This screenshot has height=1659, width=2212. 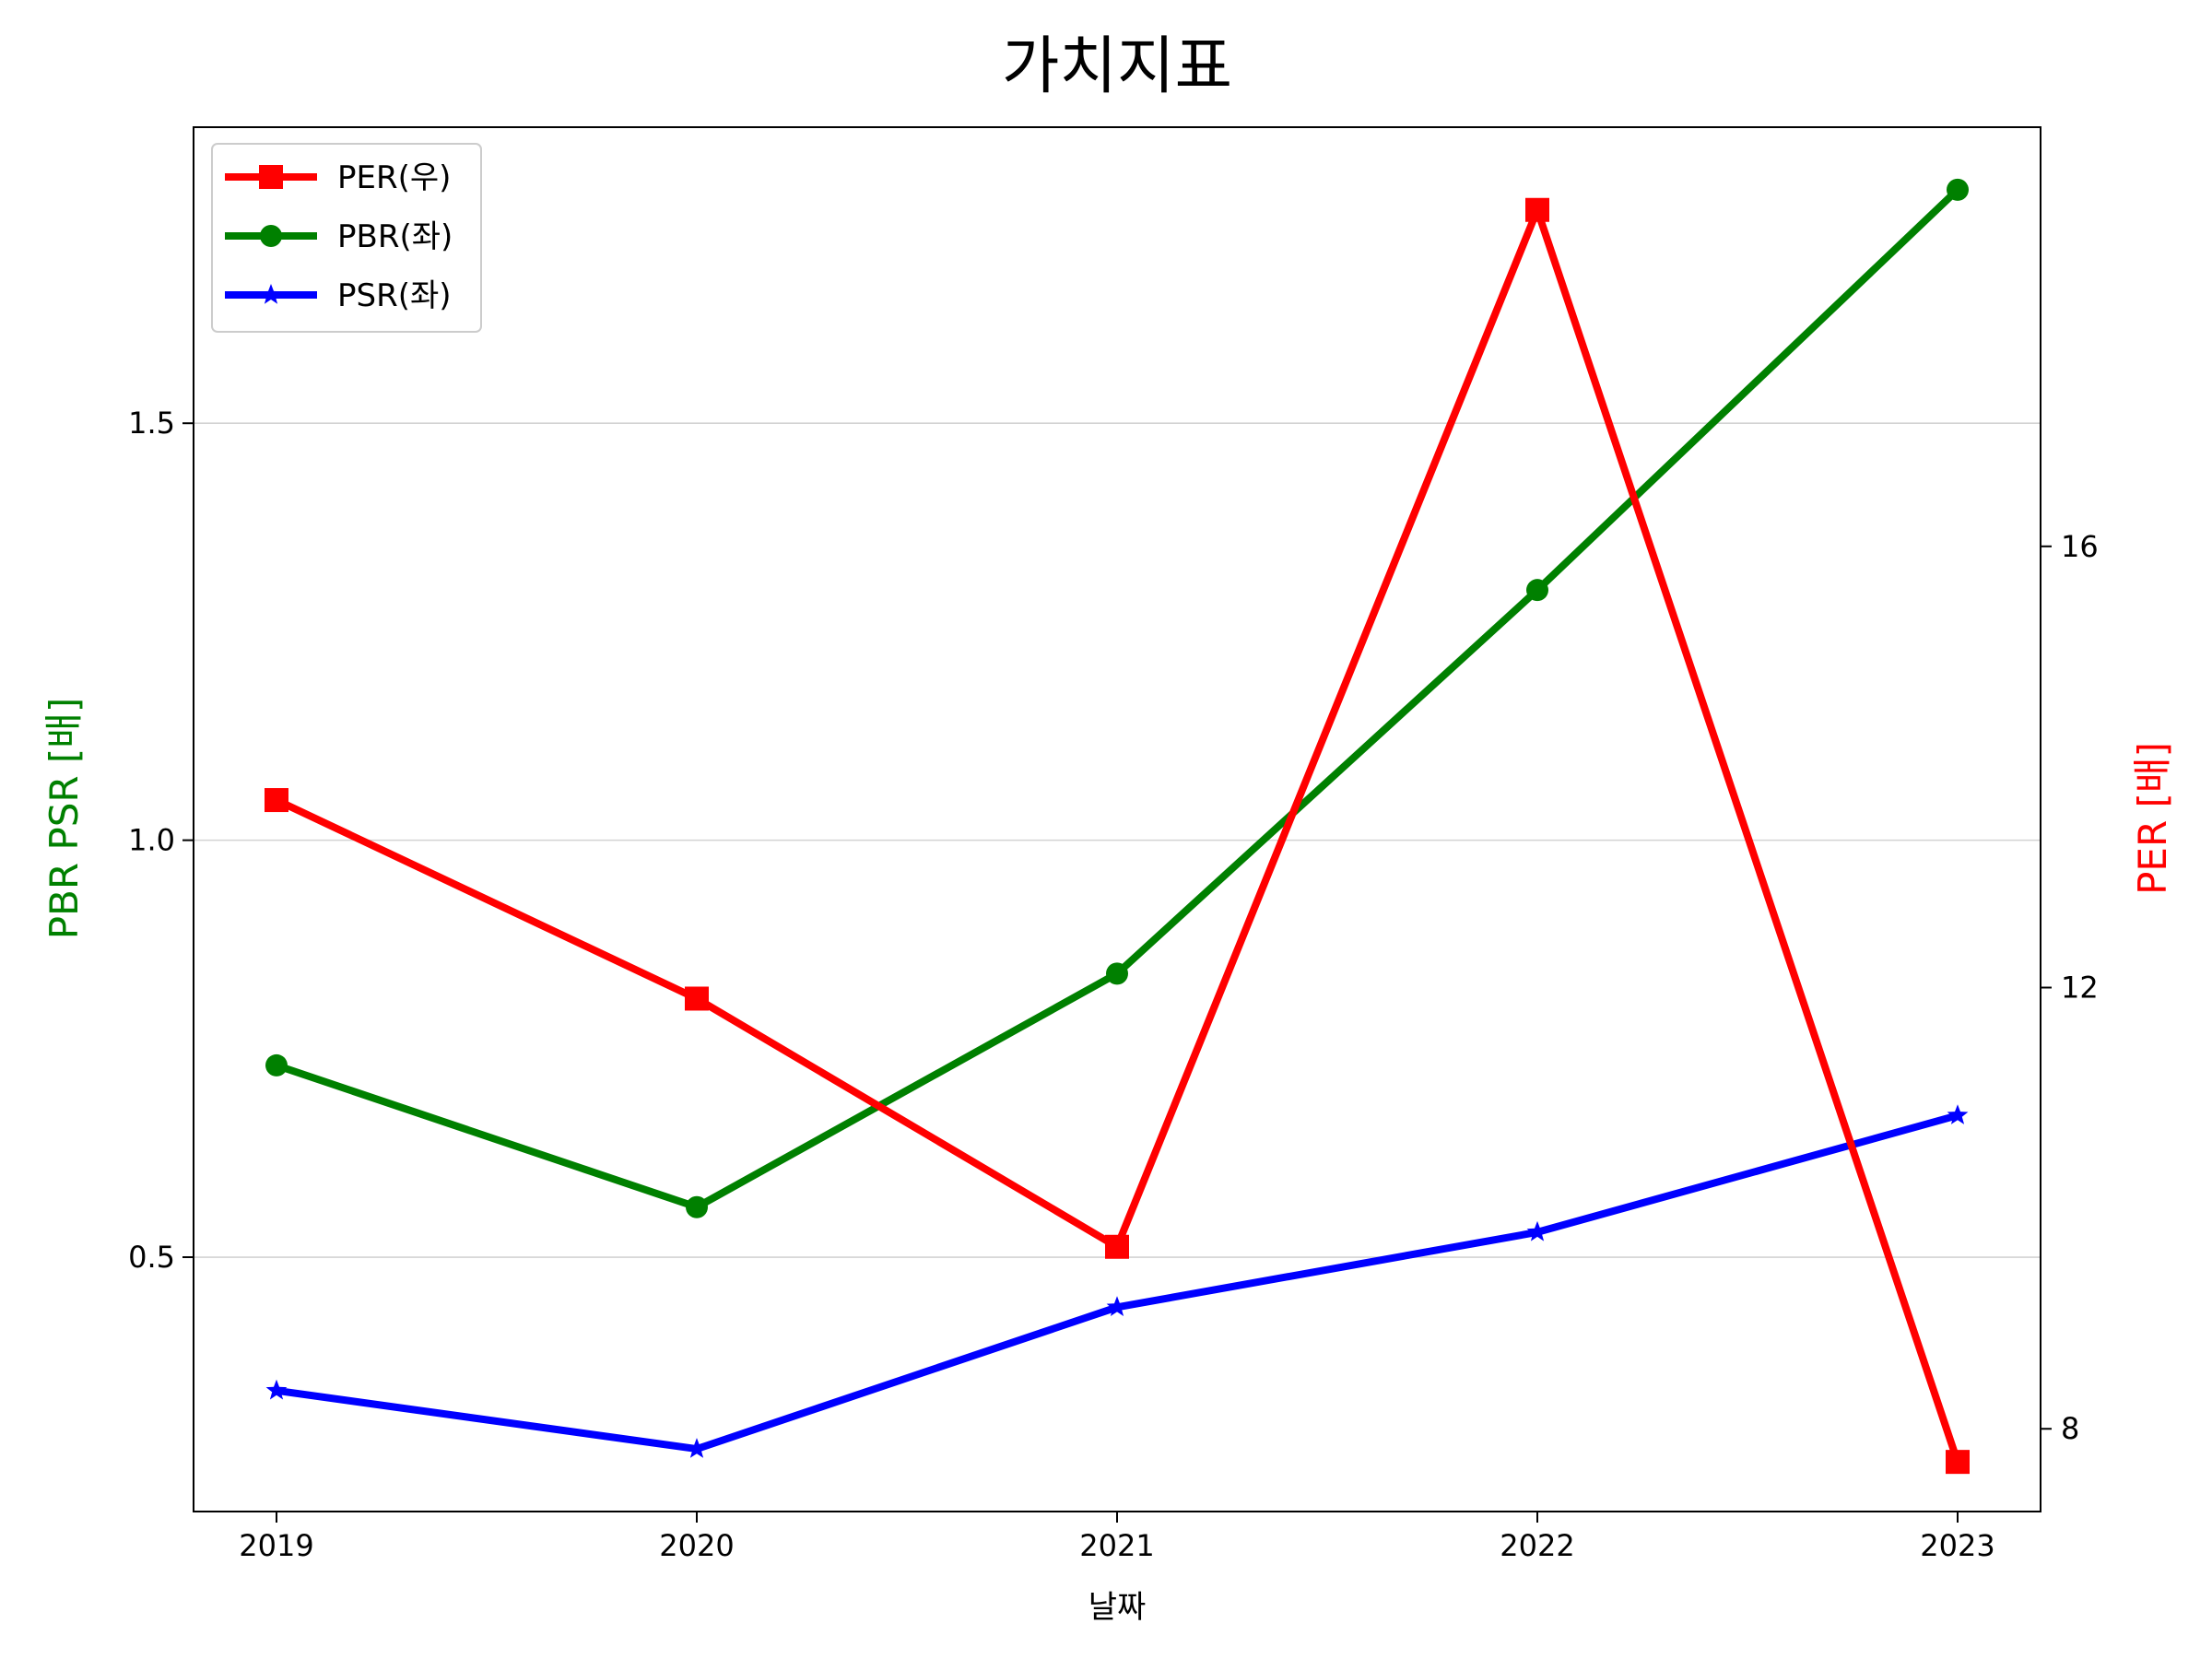 I want to click on y-axis-right-label: PER [배], so click(x=2152, y=818).